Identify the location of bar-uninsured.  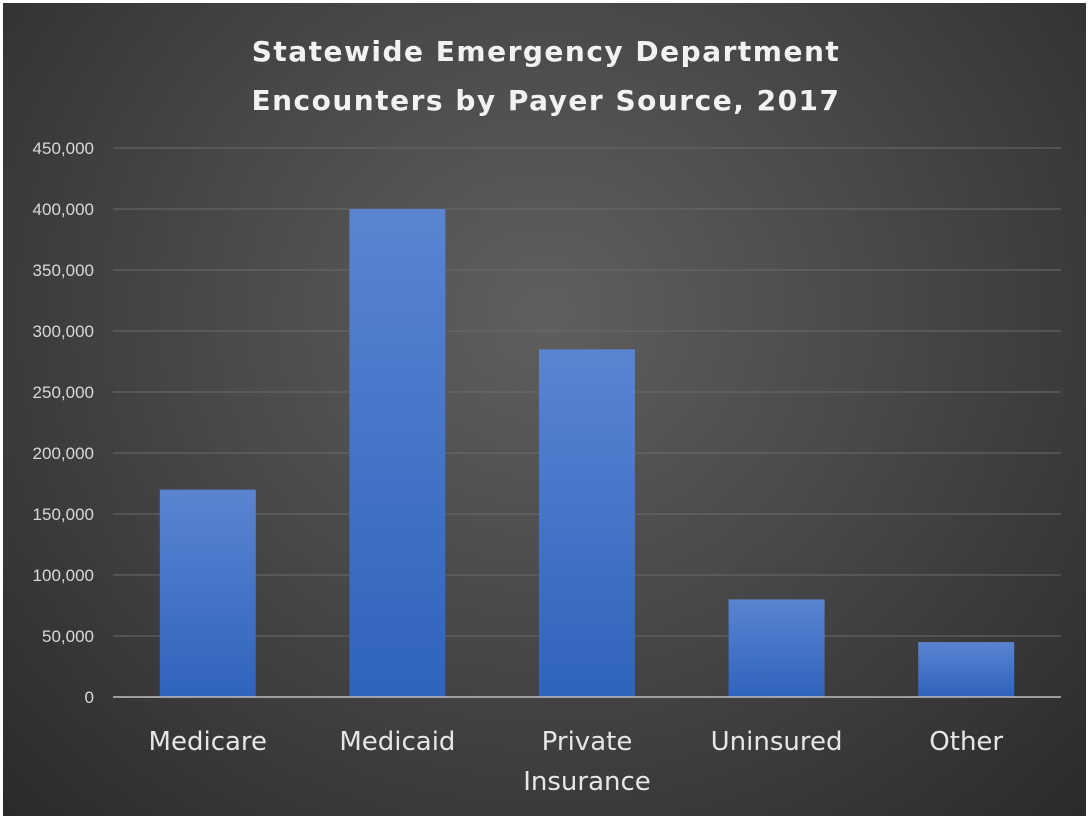
(776, 648).